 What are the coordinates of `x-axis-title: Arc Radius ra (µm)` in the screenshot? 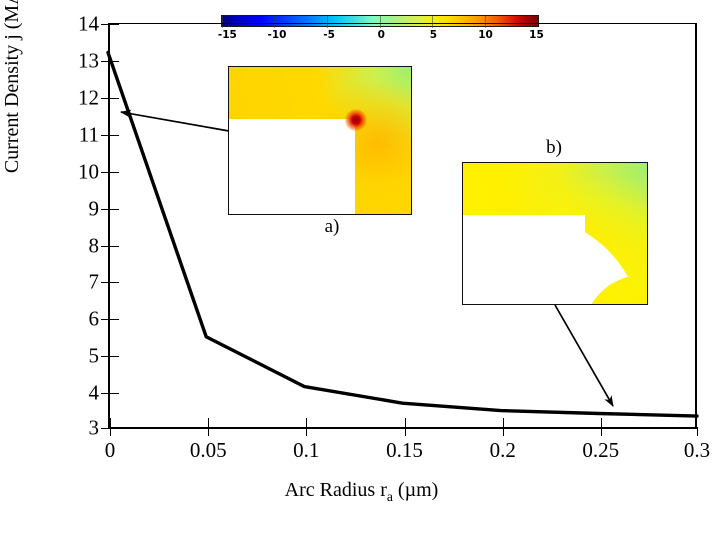 It's located at (361, 492).